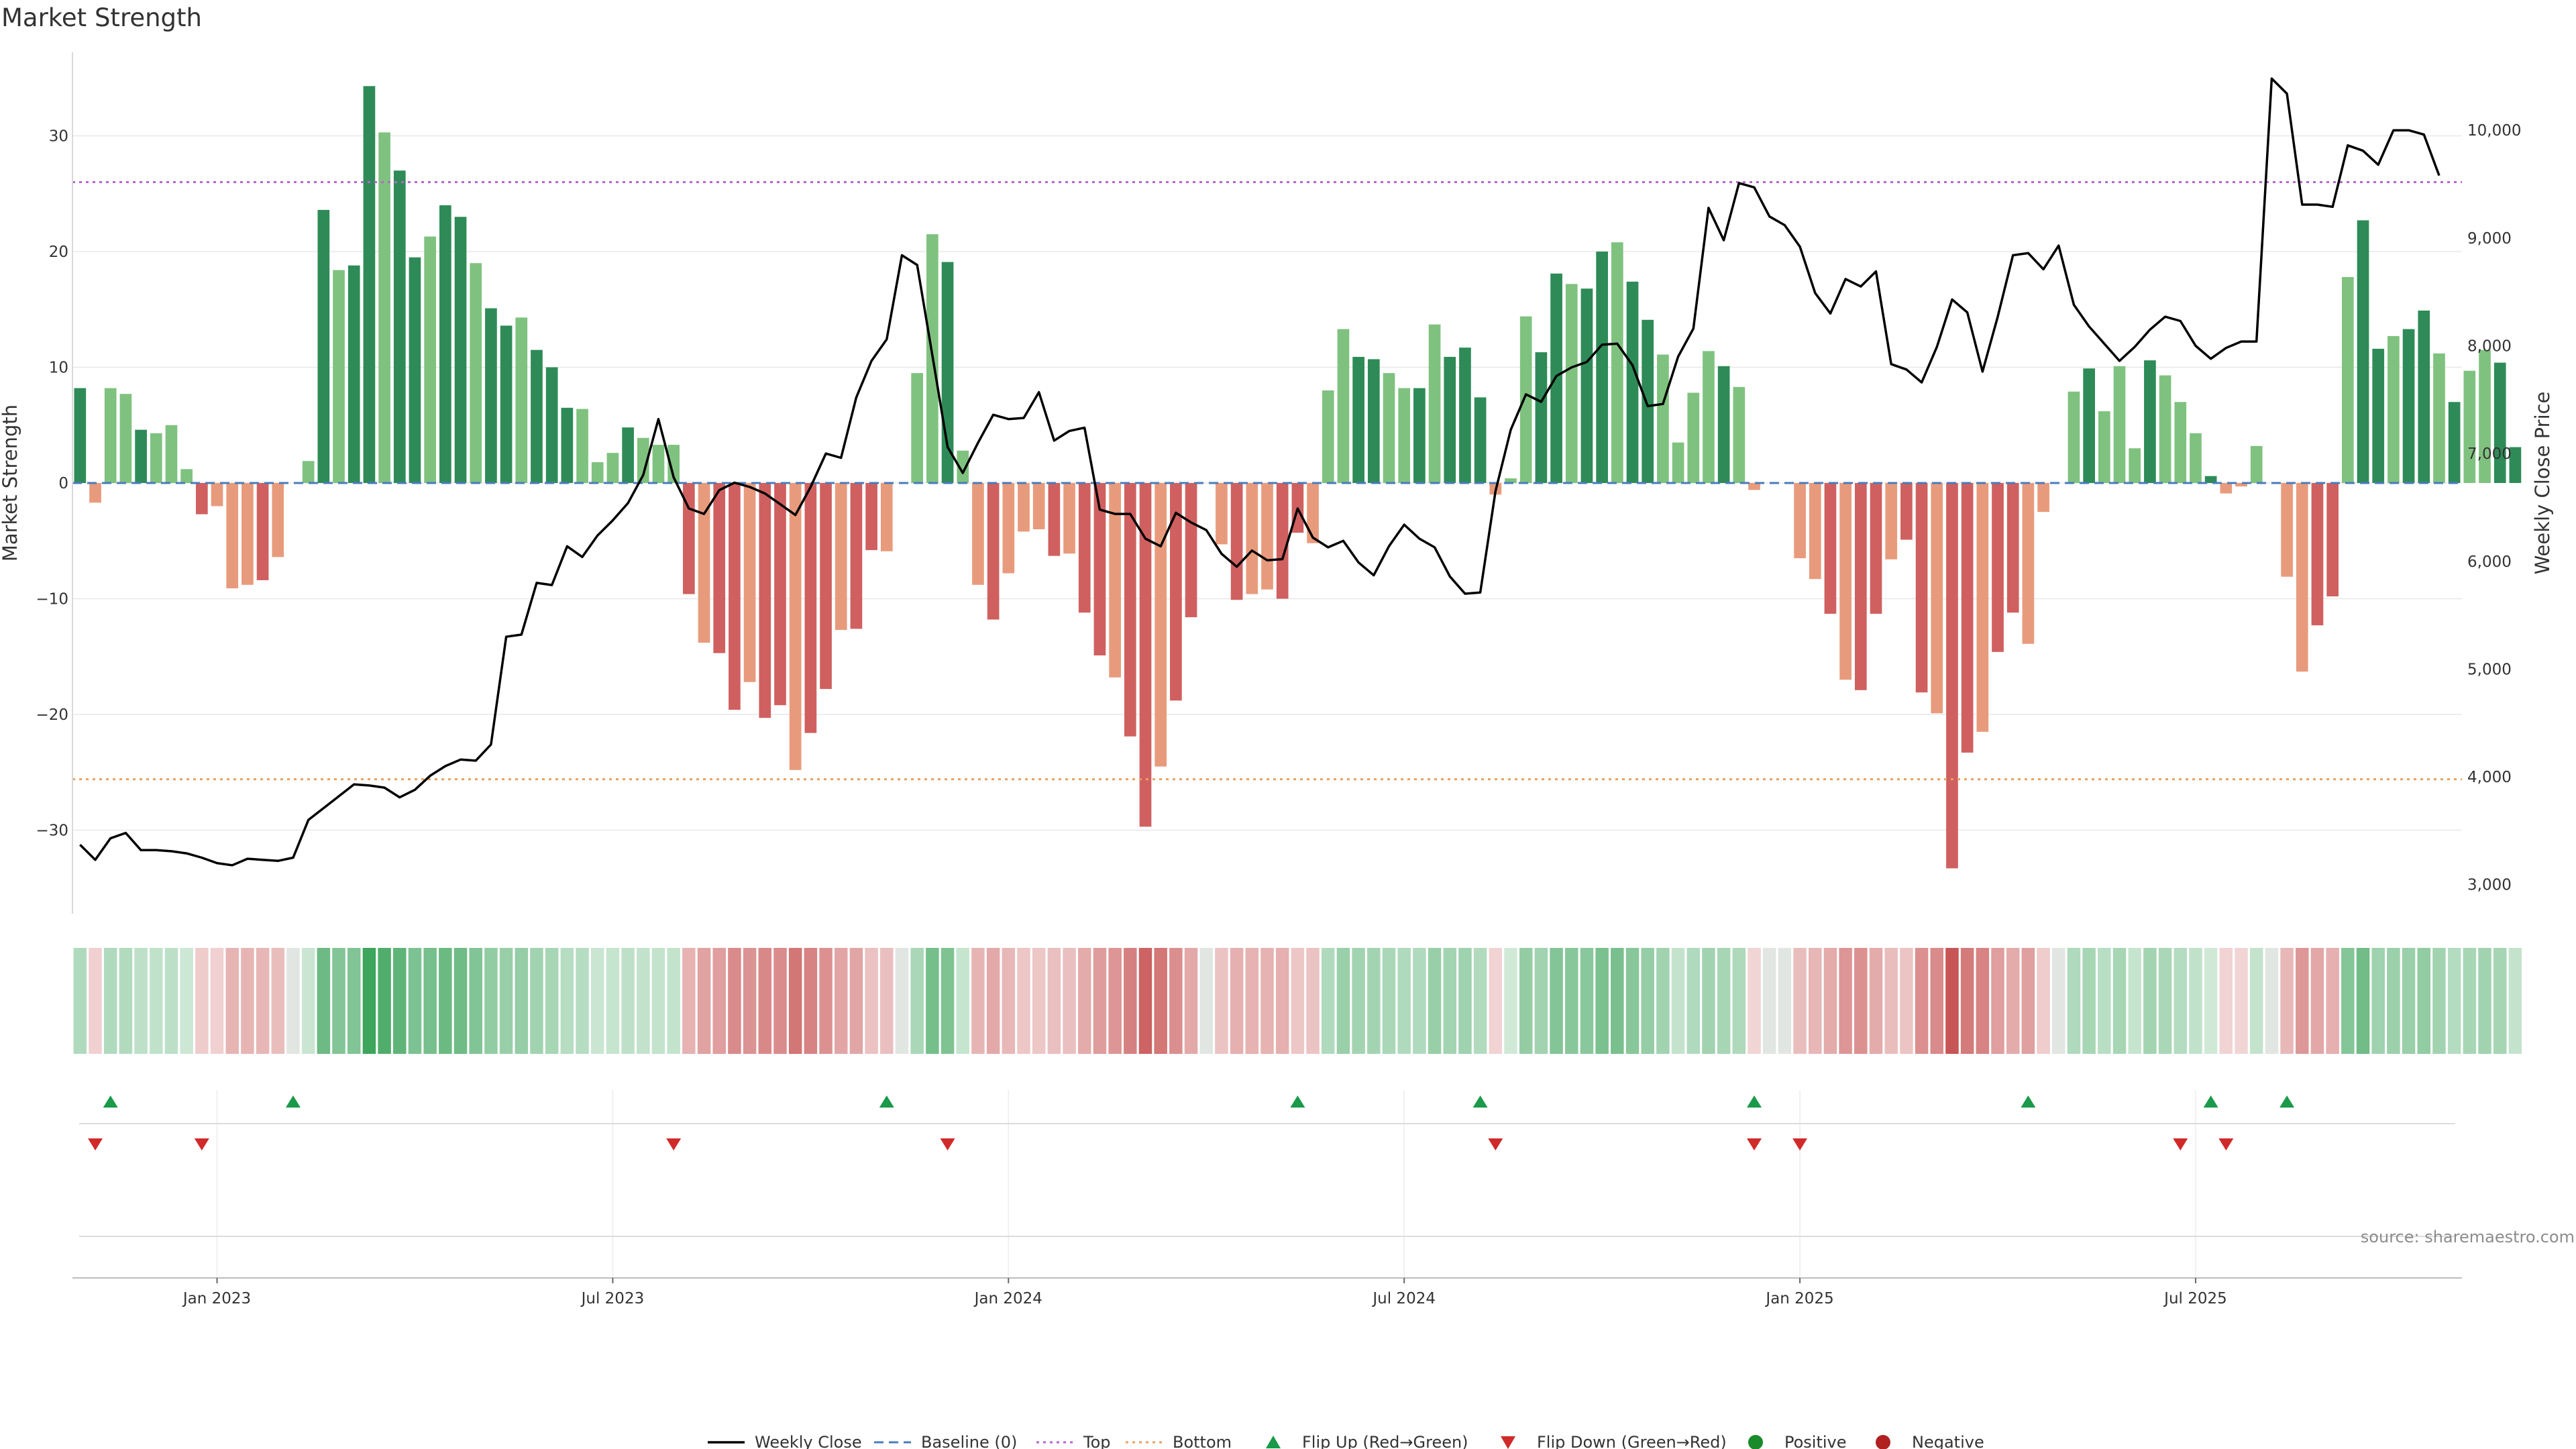  What do you see at coordinates (58, 252) in the screenshot?
I see `y-tick-label: 20` at bounding box center [58, 252].